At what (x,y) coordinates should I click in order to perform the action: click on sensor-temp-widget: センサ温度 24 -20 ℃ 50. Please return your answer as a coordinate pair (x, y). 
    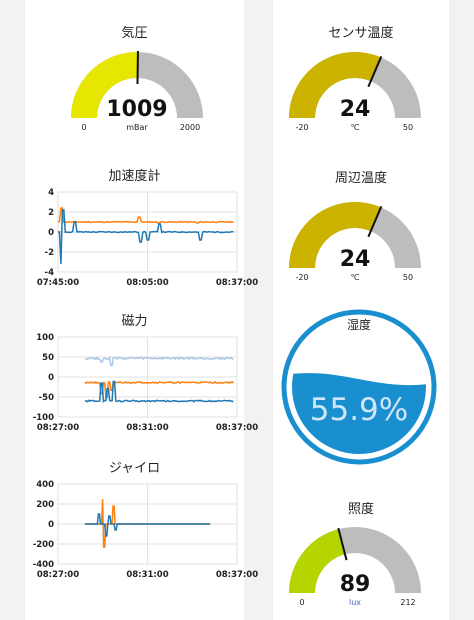
    Looking at the image, I should click on (361, 75).